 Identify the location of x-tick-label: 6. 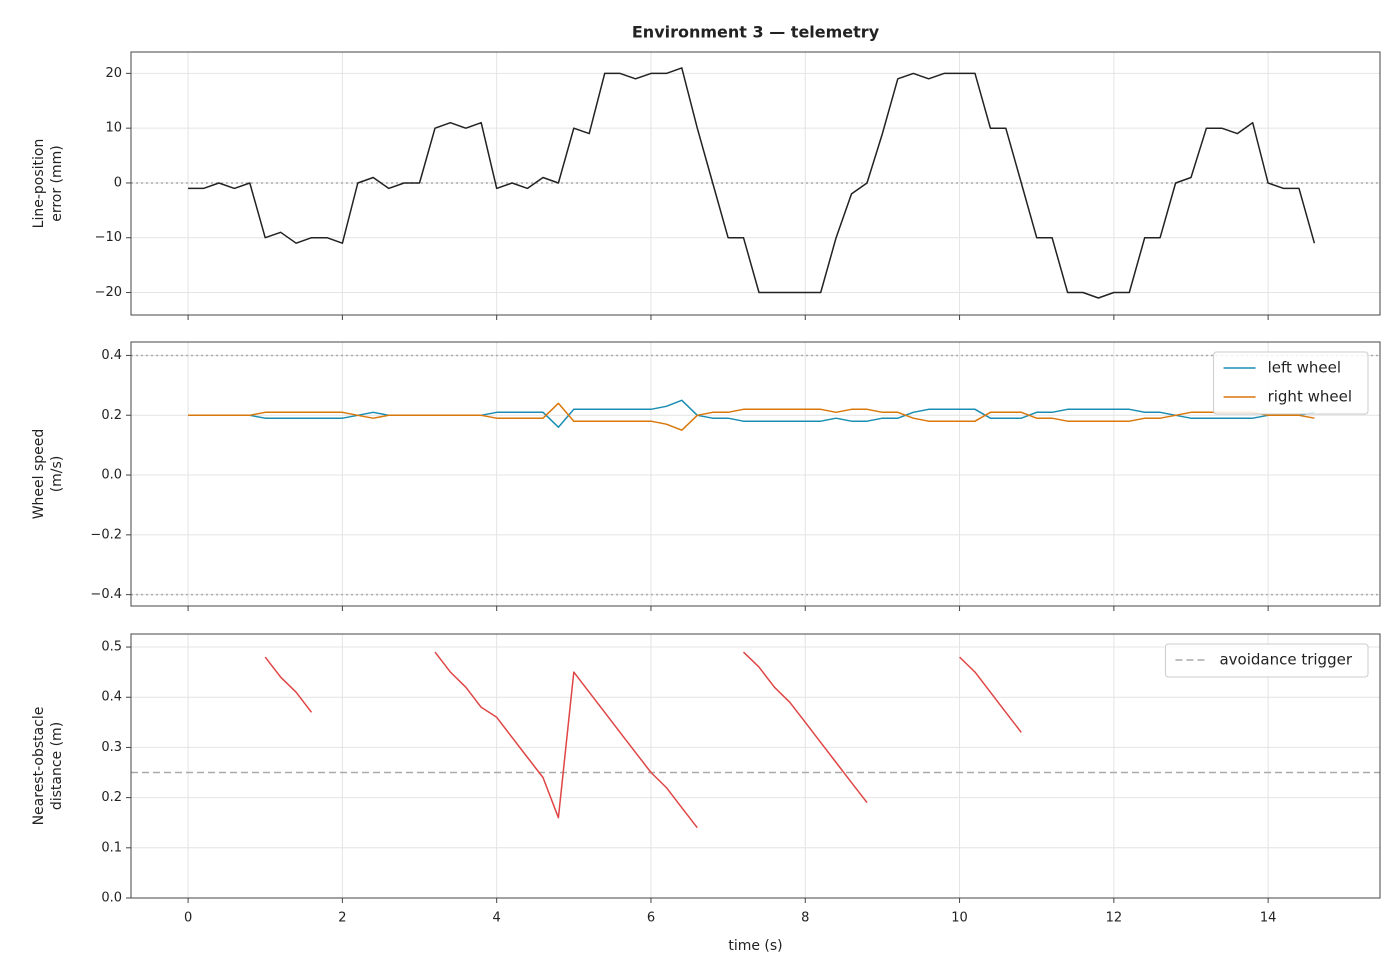
(651, 918).